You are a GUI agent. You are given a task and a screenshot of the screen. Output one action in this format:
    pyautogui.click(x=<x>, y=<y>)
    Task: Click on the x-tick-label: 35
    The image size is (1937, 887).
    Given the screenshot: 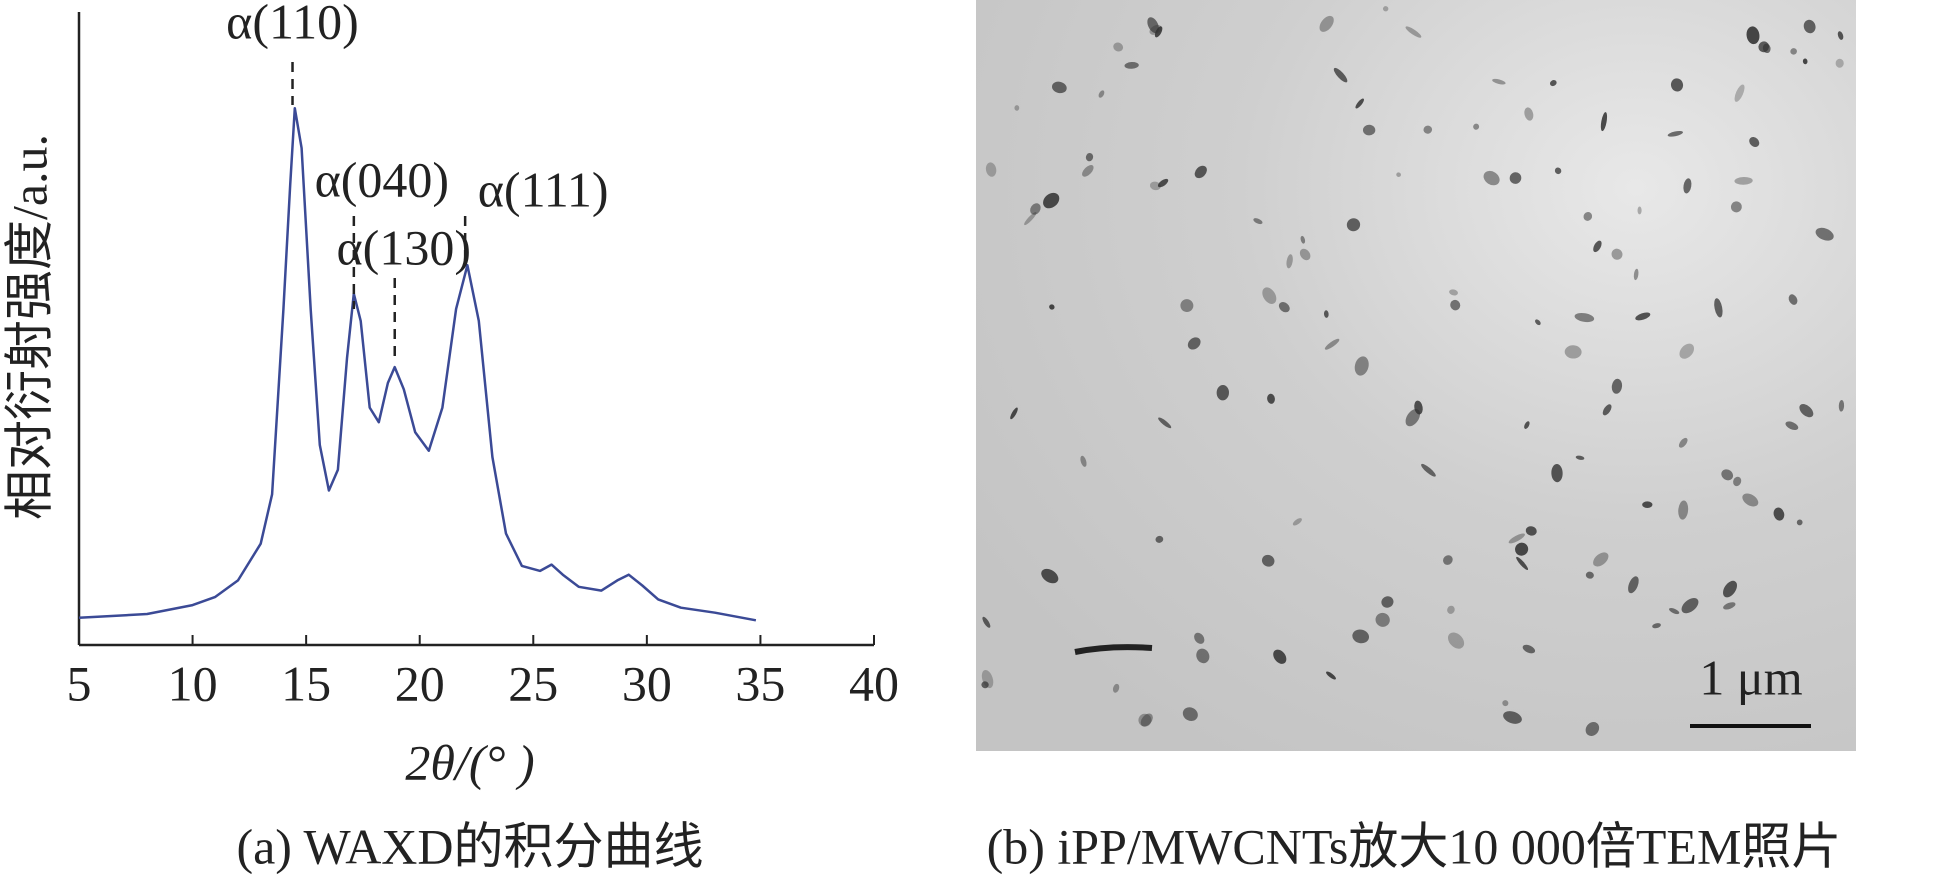 What is the action you would take?
    pyautogui.click(x=760, y=683)
    